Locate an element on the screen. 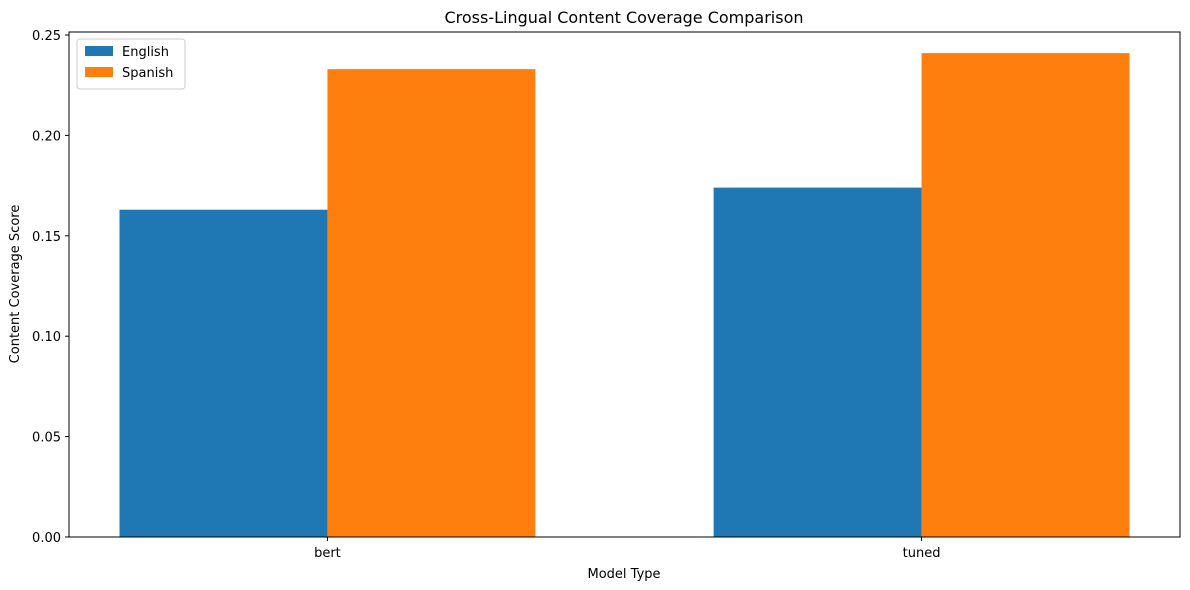 Image resolution: width=1190 pixels, height=590 pixels. bar-spanish-bert is located at coordinates (431, 303).